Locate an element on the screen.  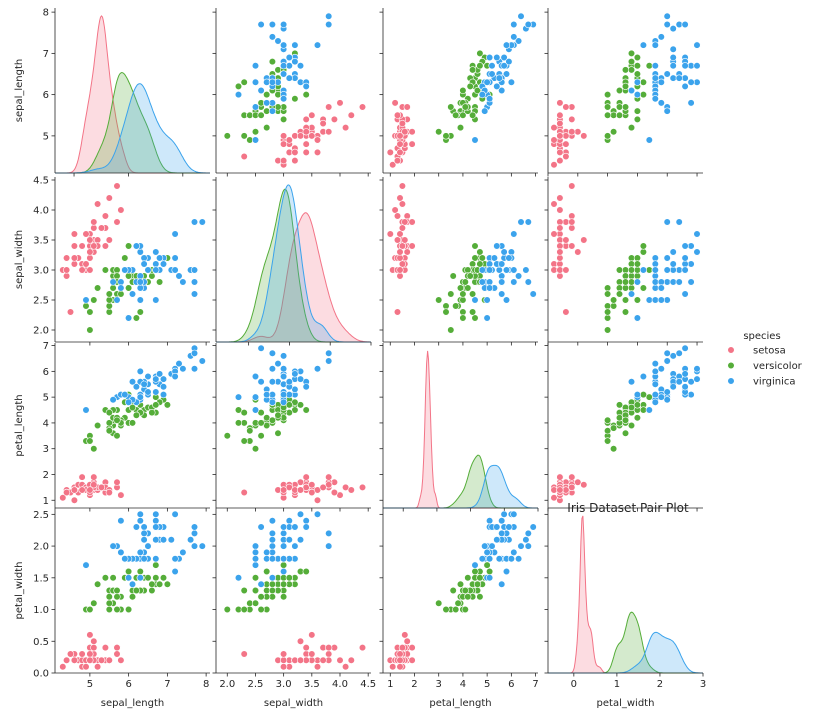
x-tick-label: 5 is located at coordinates (487, 684).